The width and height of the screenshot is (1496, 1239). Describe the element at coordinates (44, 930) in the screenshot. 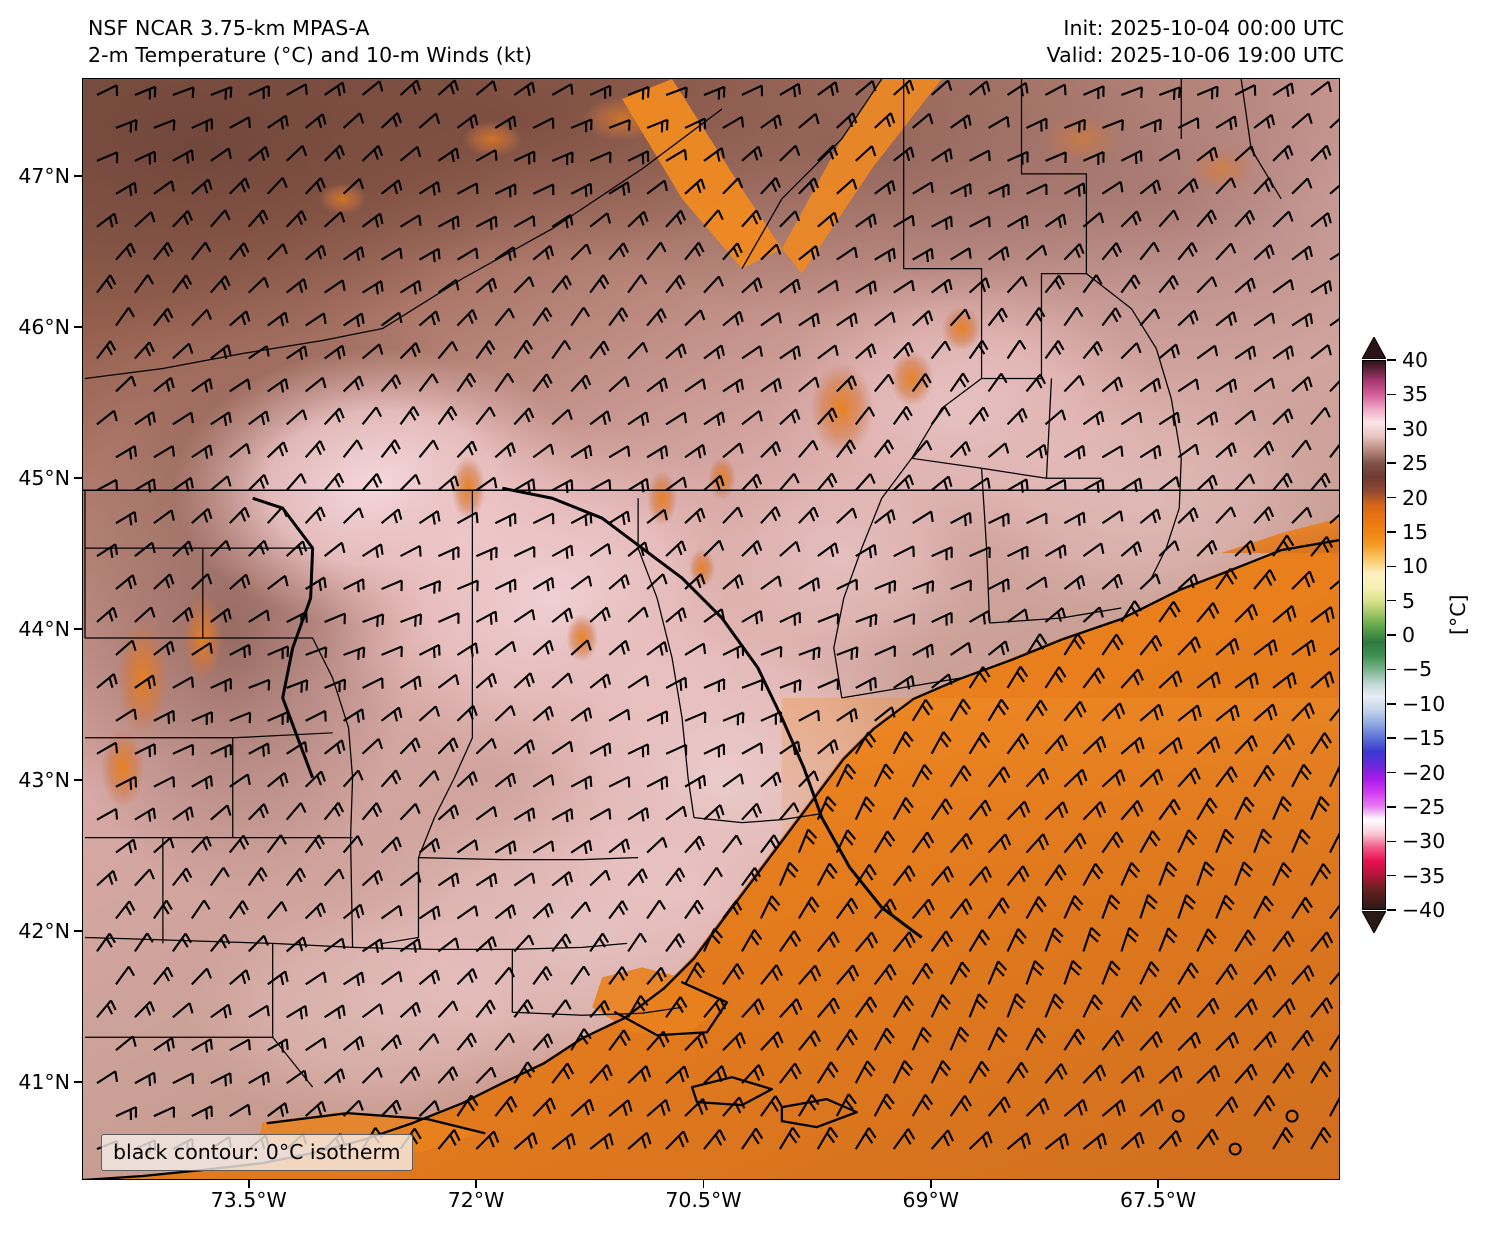

I see `latitude-tick-label-42: 42°N` at that location.